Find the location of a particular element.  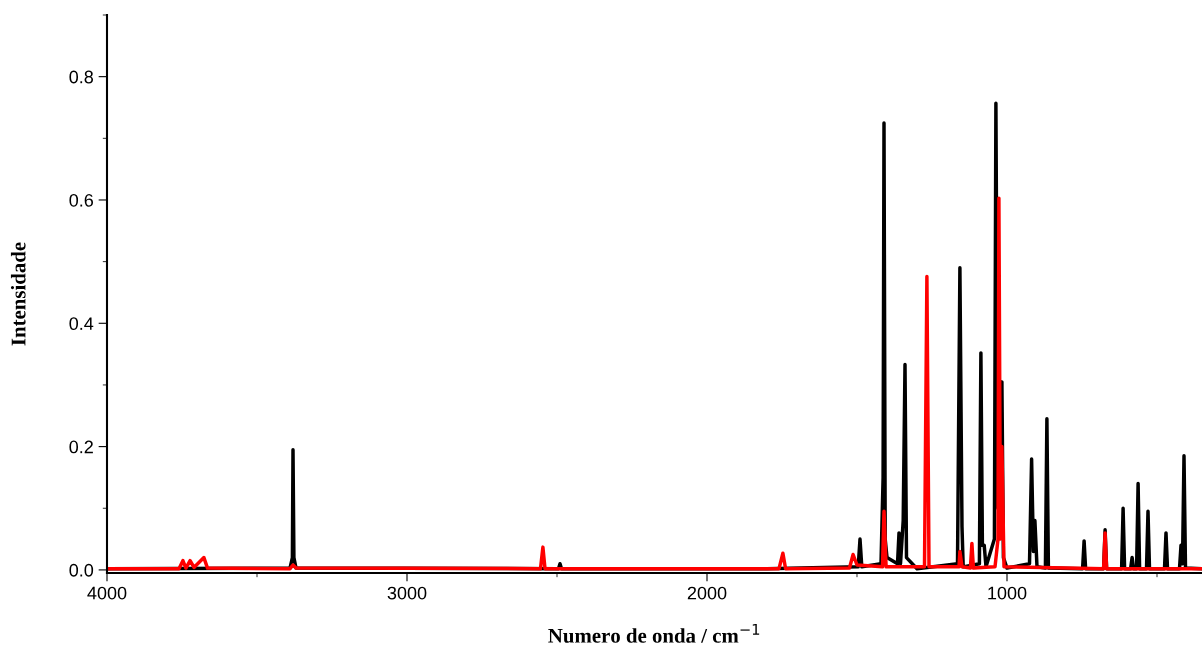

y-tick-label: 0.4 is located at coordinates (81, 324).